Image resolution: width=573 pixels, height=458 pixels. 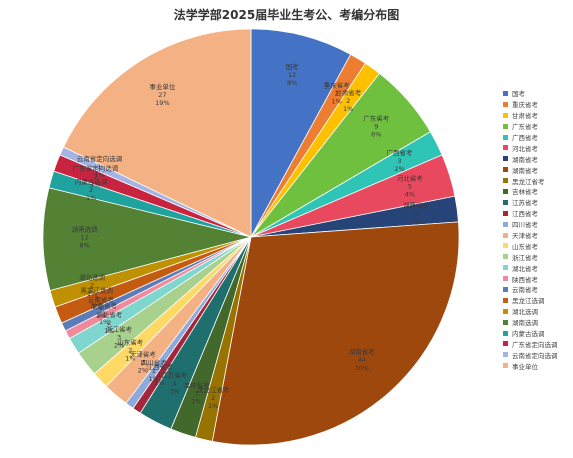 What do you see at coordinates (160, 374) in the screenshot?
I see `slice-label: 江西省考 1 1%` at bounding box center [160, 374].